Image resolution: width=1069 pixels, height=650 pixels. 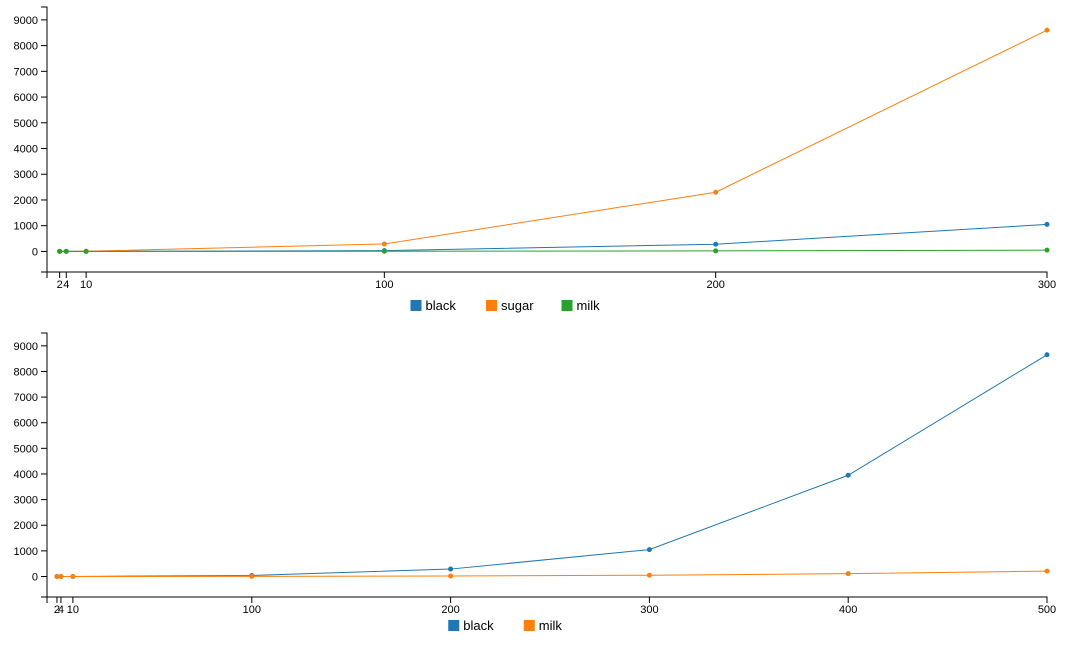 I want to click on legend: black sugar milk, so click(x=505, y=305).